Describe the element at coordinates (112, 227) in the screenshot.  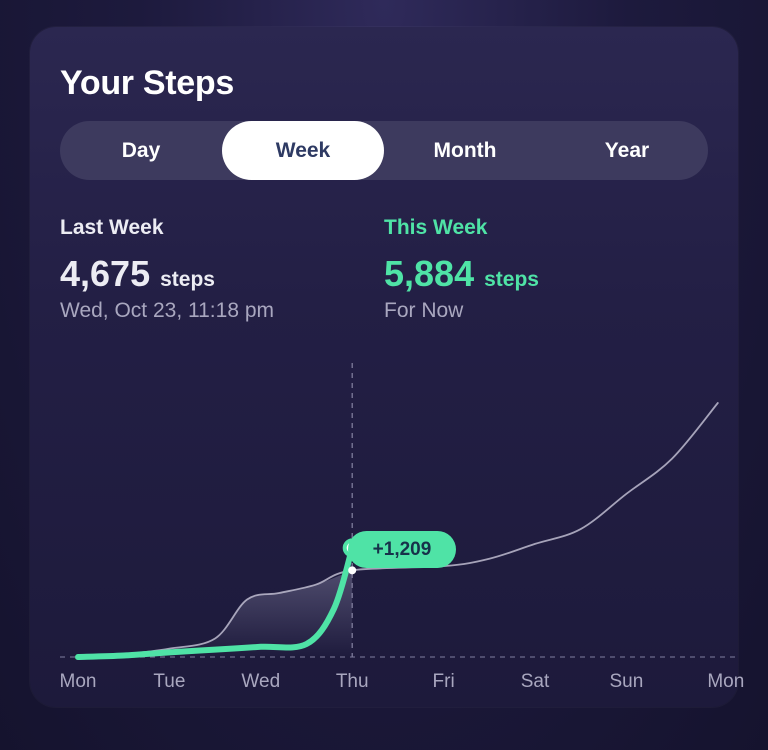
I see `last-week-label: Last Week` at that location.